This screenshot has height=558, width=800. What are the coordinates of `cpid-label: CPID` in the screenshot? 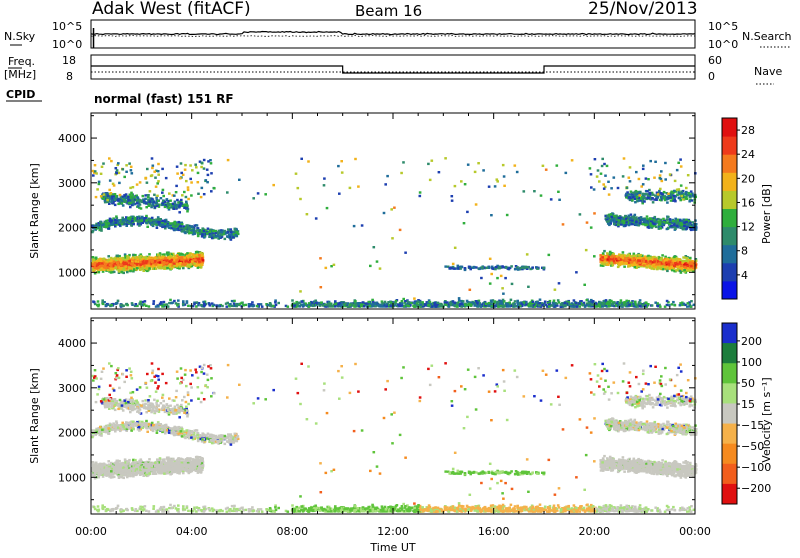 It's located at (20, 94).